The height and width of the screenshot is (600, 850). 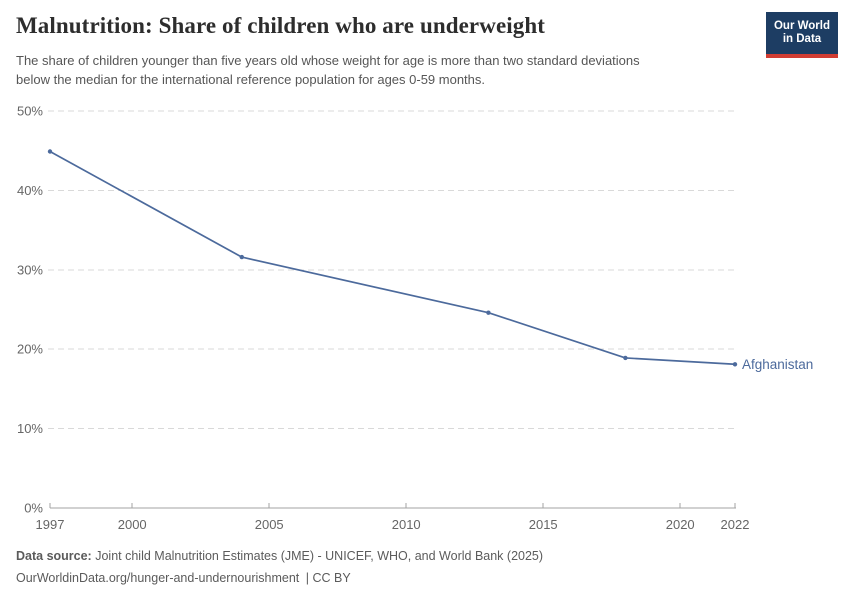 What do you see at coordinates (30, 428) in the screenshot?
I see `y-tick-label: 10%` at bounding box center [30, 428].